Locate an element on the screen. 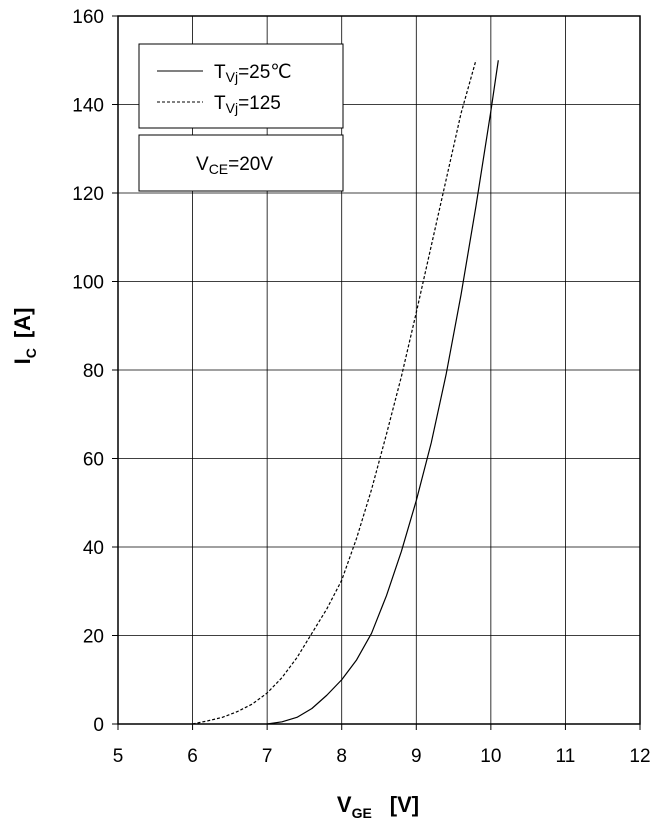  x-axis-label-main: V is located at coordinates (344, 804).